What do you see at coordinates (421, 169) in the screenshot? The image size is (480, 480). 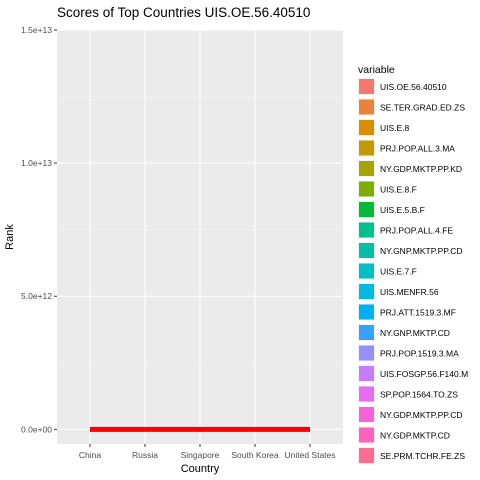 I see `legend-label: NY.GDP.MKTP.PP.KD` at bounding box center [421, 169].